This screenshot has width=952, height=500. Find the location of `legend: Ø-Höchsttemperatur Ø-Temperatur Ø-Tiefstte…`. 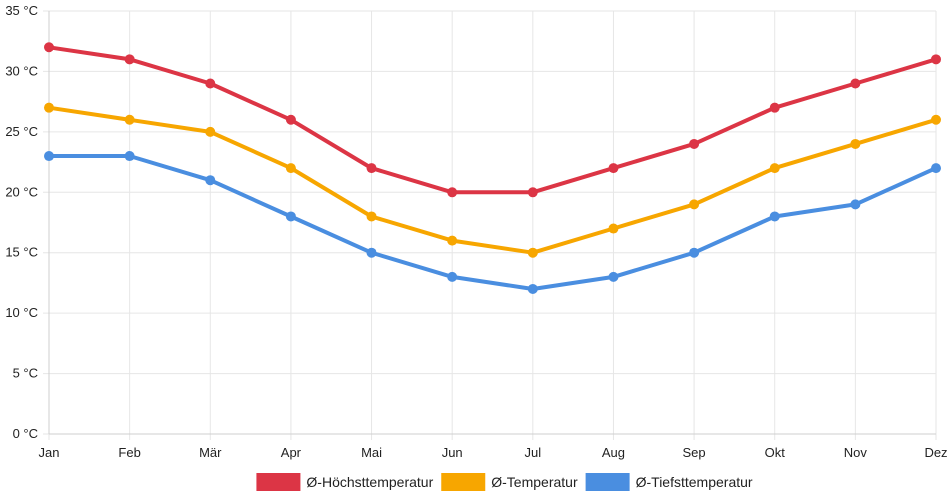

legend: Ø-Höchsttemperatur Ø-Temperatur Ø-Tiefstte… is located at coordinates (504, 482).